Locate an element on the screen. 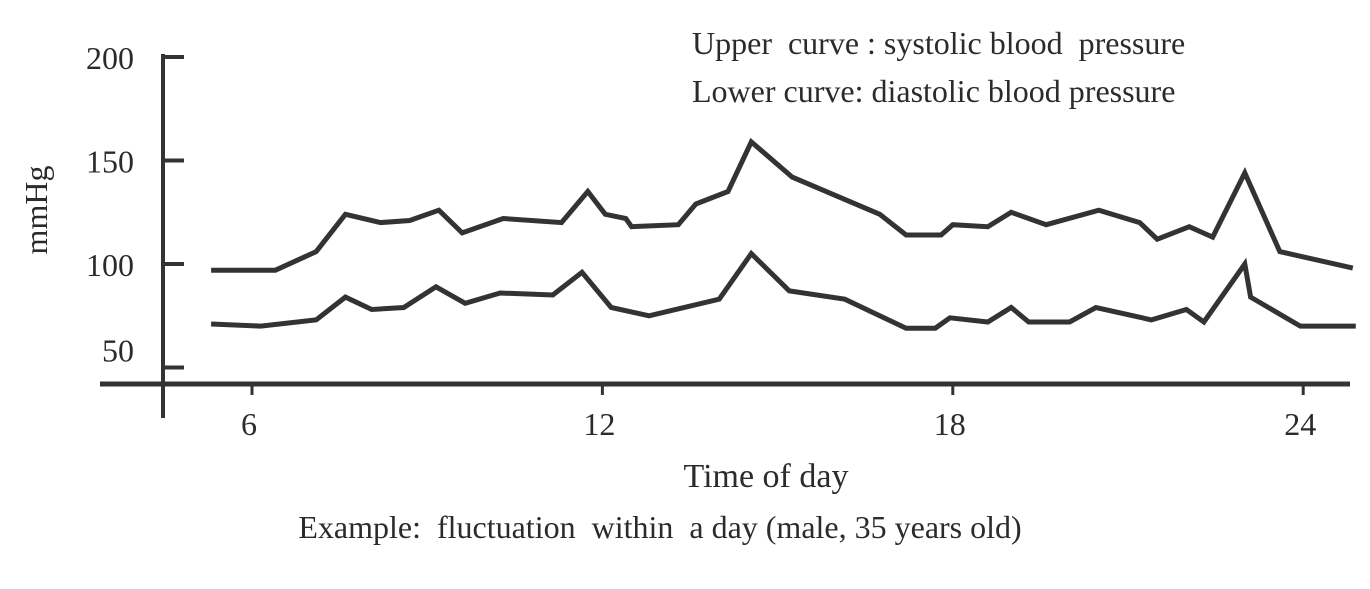 The height and width of the screenshot is (589, 1370). x-tick-label: 18 is located at coordinates (950, 424).